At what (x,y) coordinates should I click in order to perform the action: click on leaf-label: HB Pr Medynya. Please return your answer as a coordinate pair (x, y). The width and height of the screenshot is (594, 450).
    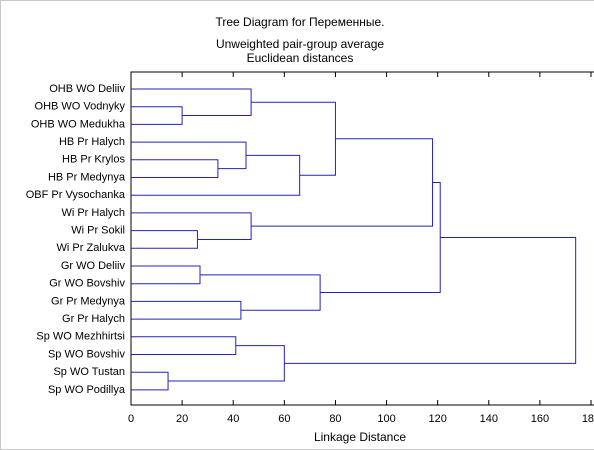
    Looking at the image, I should click on (87, 177).